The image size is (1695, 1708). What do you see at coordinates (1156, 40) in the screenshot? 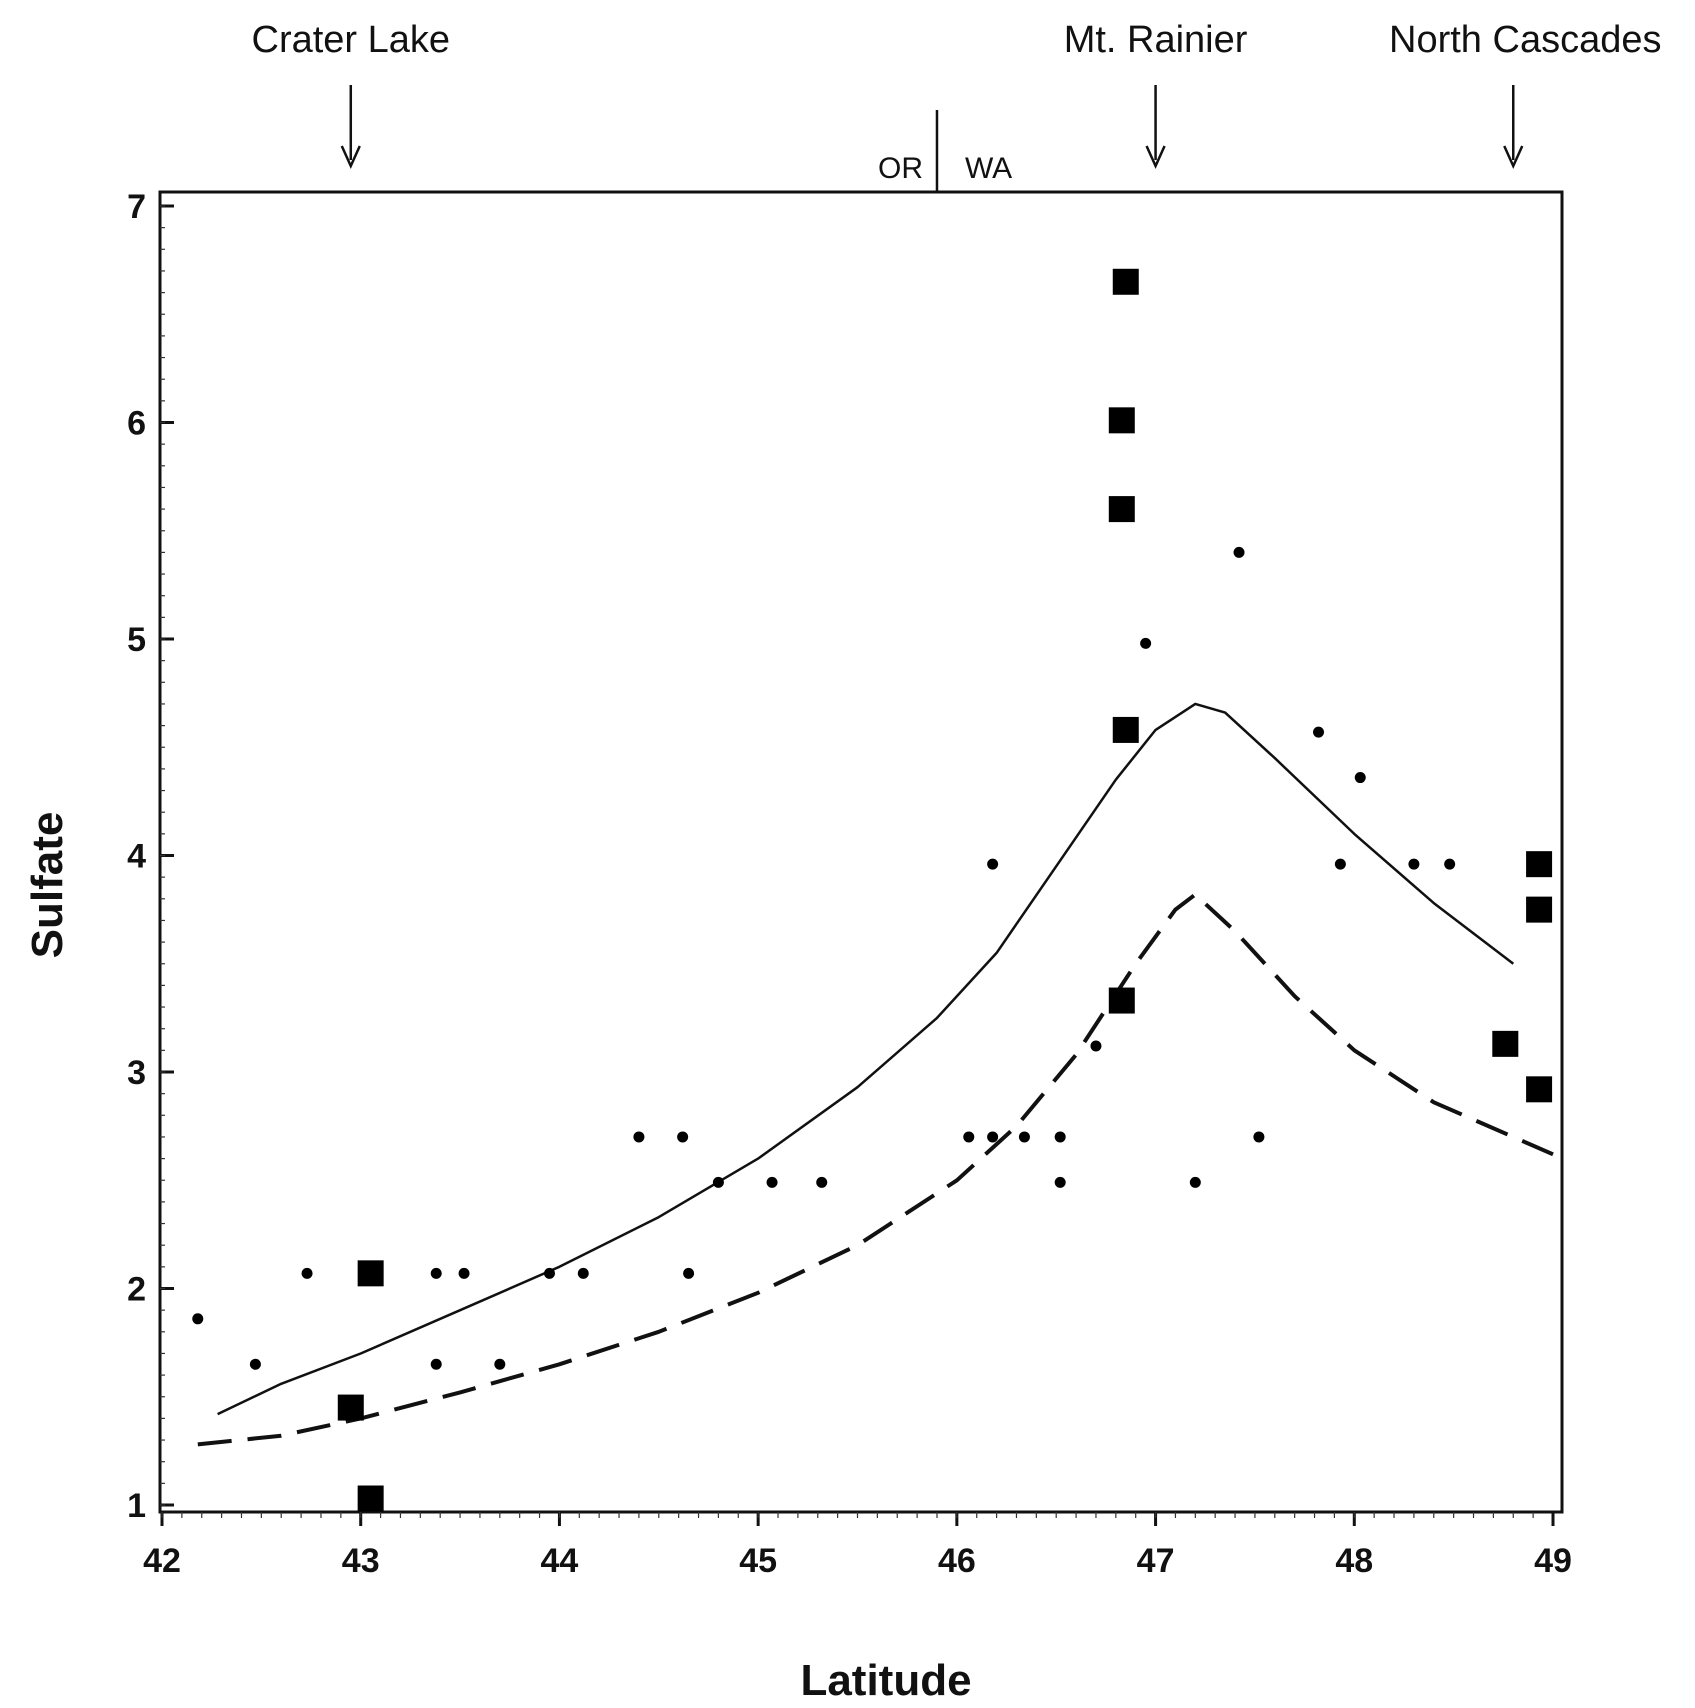
I see `site-label: Mt. Rainier` at bounding box center [1156, 40].